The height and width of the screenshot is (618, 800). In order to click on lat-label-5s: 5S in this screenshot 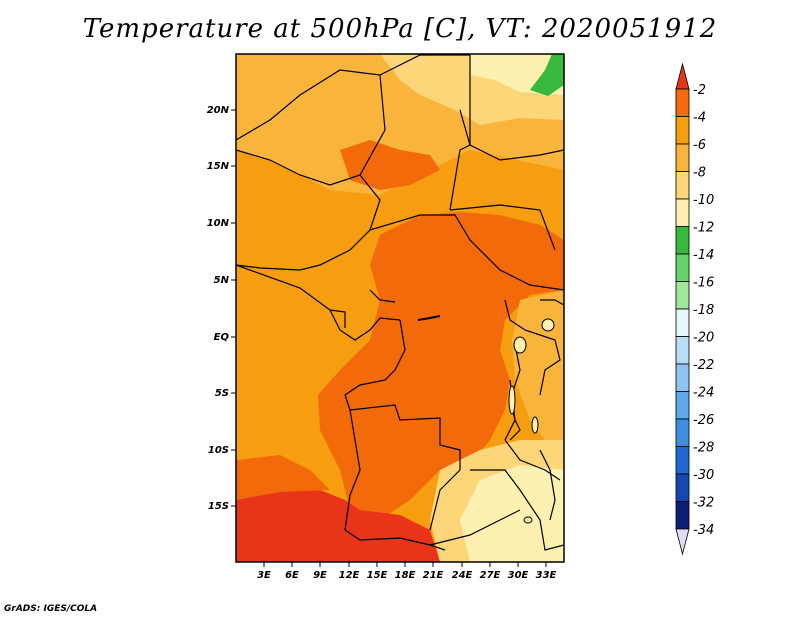, I will do `click(222, 393)`.